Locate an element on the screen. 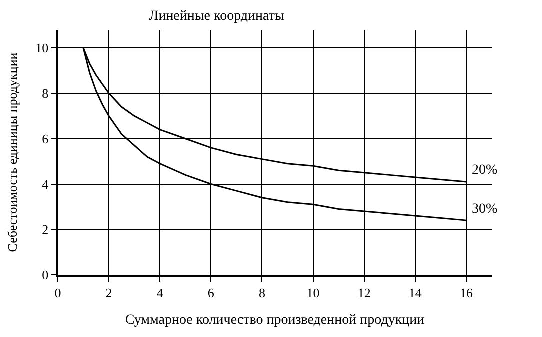 The image size is (542, 337). x-tick-label: 12 is located at coordinates (364, 292).